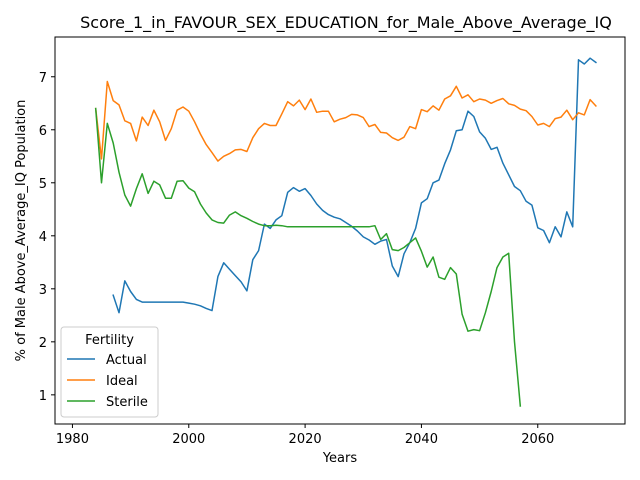 The width and height of the screenshot is (640, 480). What do you see at coordinates (421, 439) in the screenshot?
I see `x-tick-label: 2040` at bounding box center [421, 439].